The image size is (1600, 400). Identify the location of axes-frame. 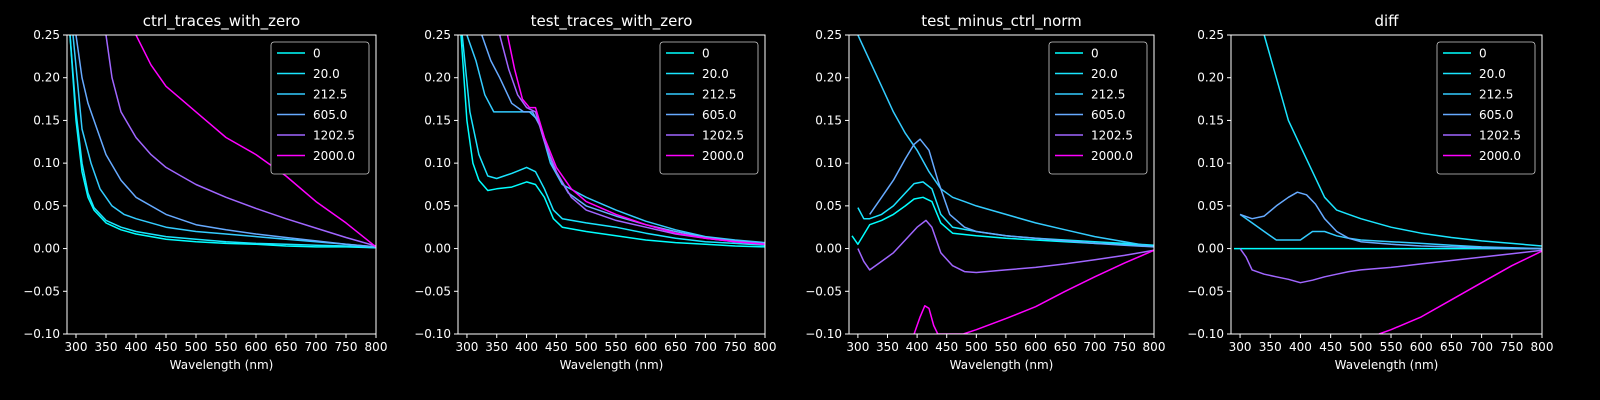
(1001, 184).